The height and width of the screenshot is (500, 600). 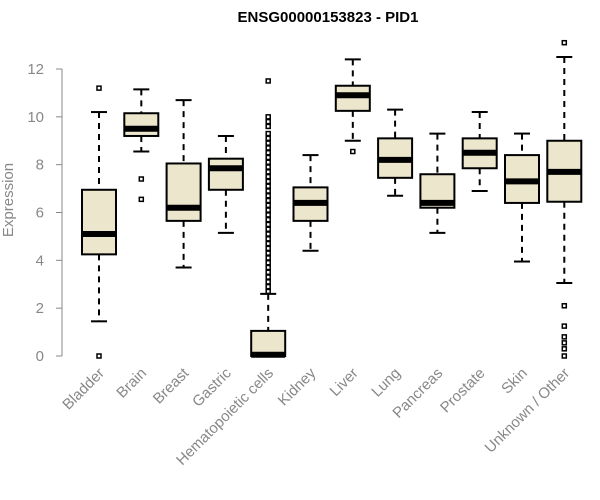 I want to click on x-tick-label: Kidney, so click(x=297, y=386).